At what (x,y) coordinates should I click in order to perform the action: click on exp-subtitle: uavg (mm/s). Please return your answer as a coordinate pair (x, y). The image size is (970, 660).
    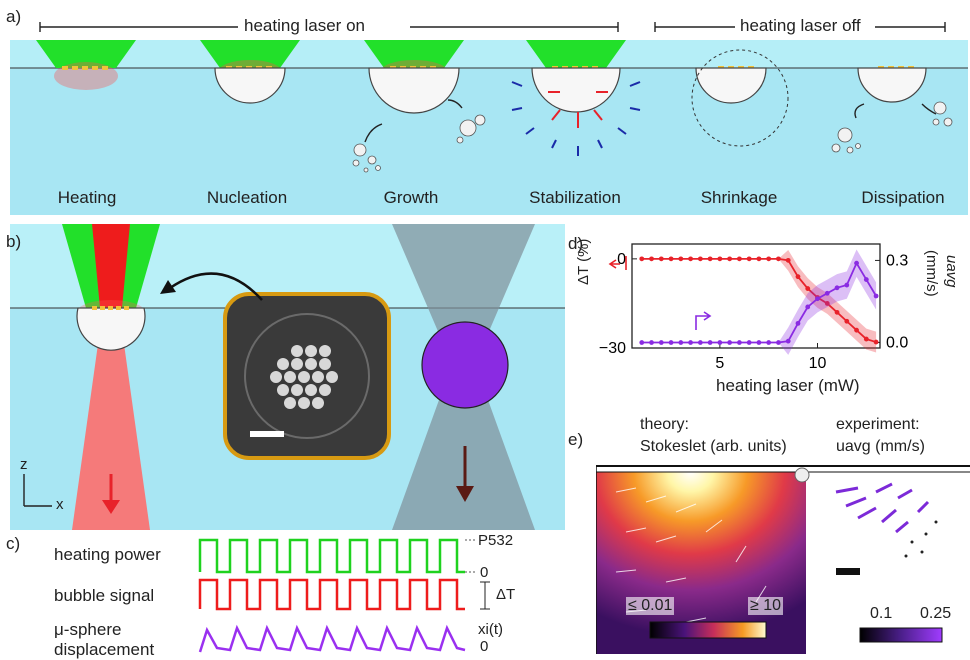
    Looking at the image, I should click on (880, 446).